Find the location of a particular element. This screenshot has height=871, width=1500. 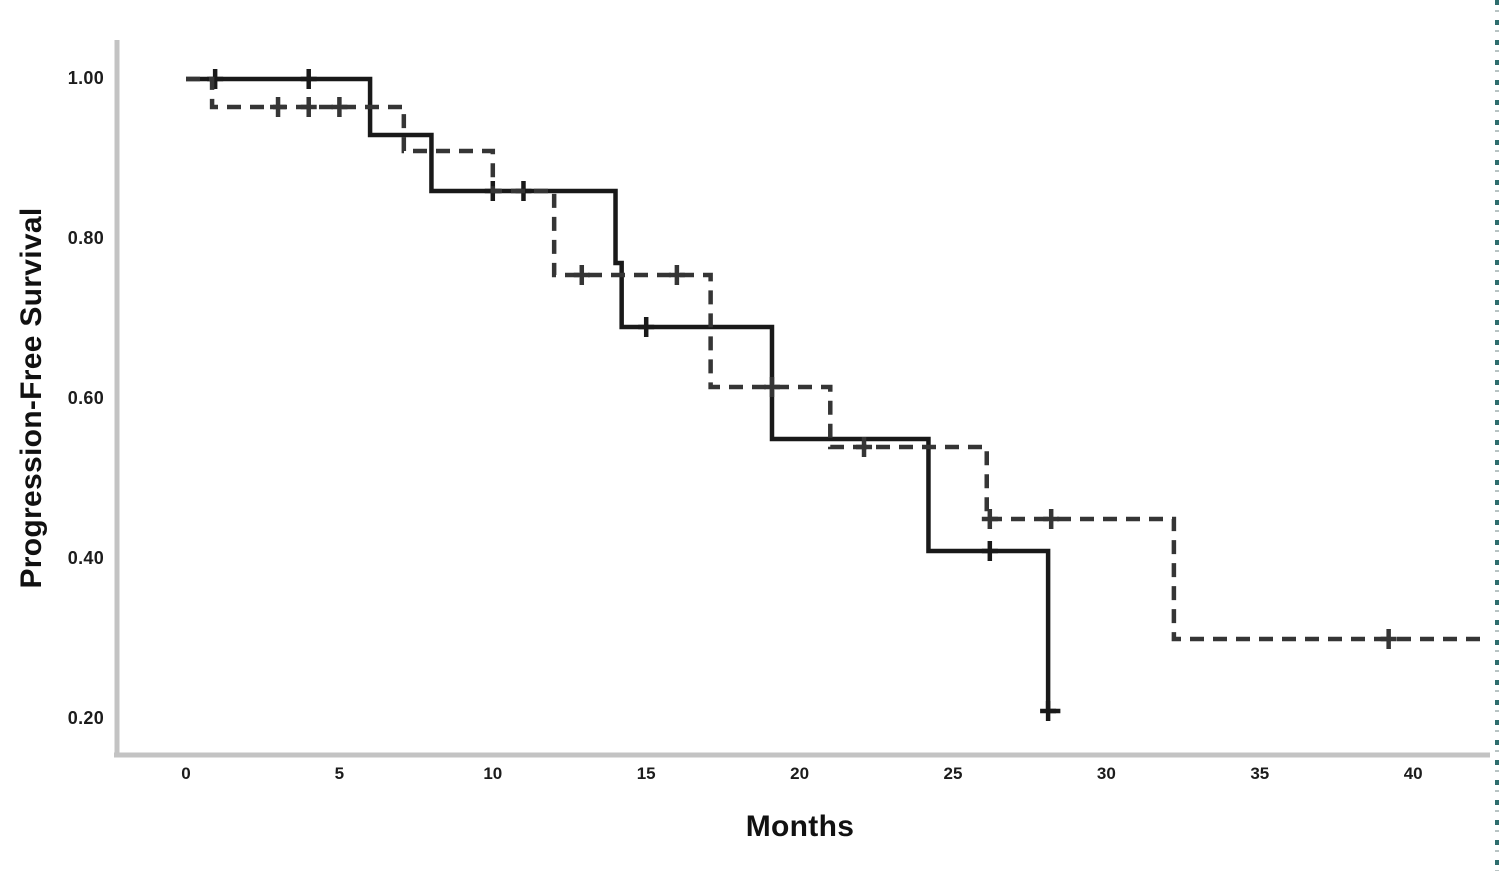

x-tick-label: 25 is located at coordinates (953, 773).